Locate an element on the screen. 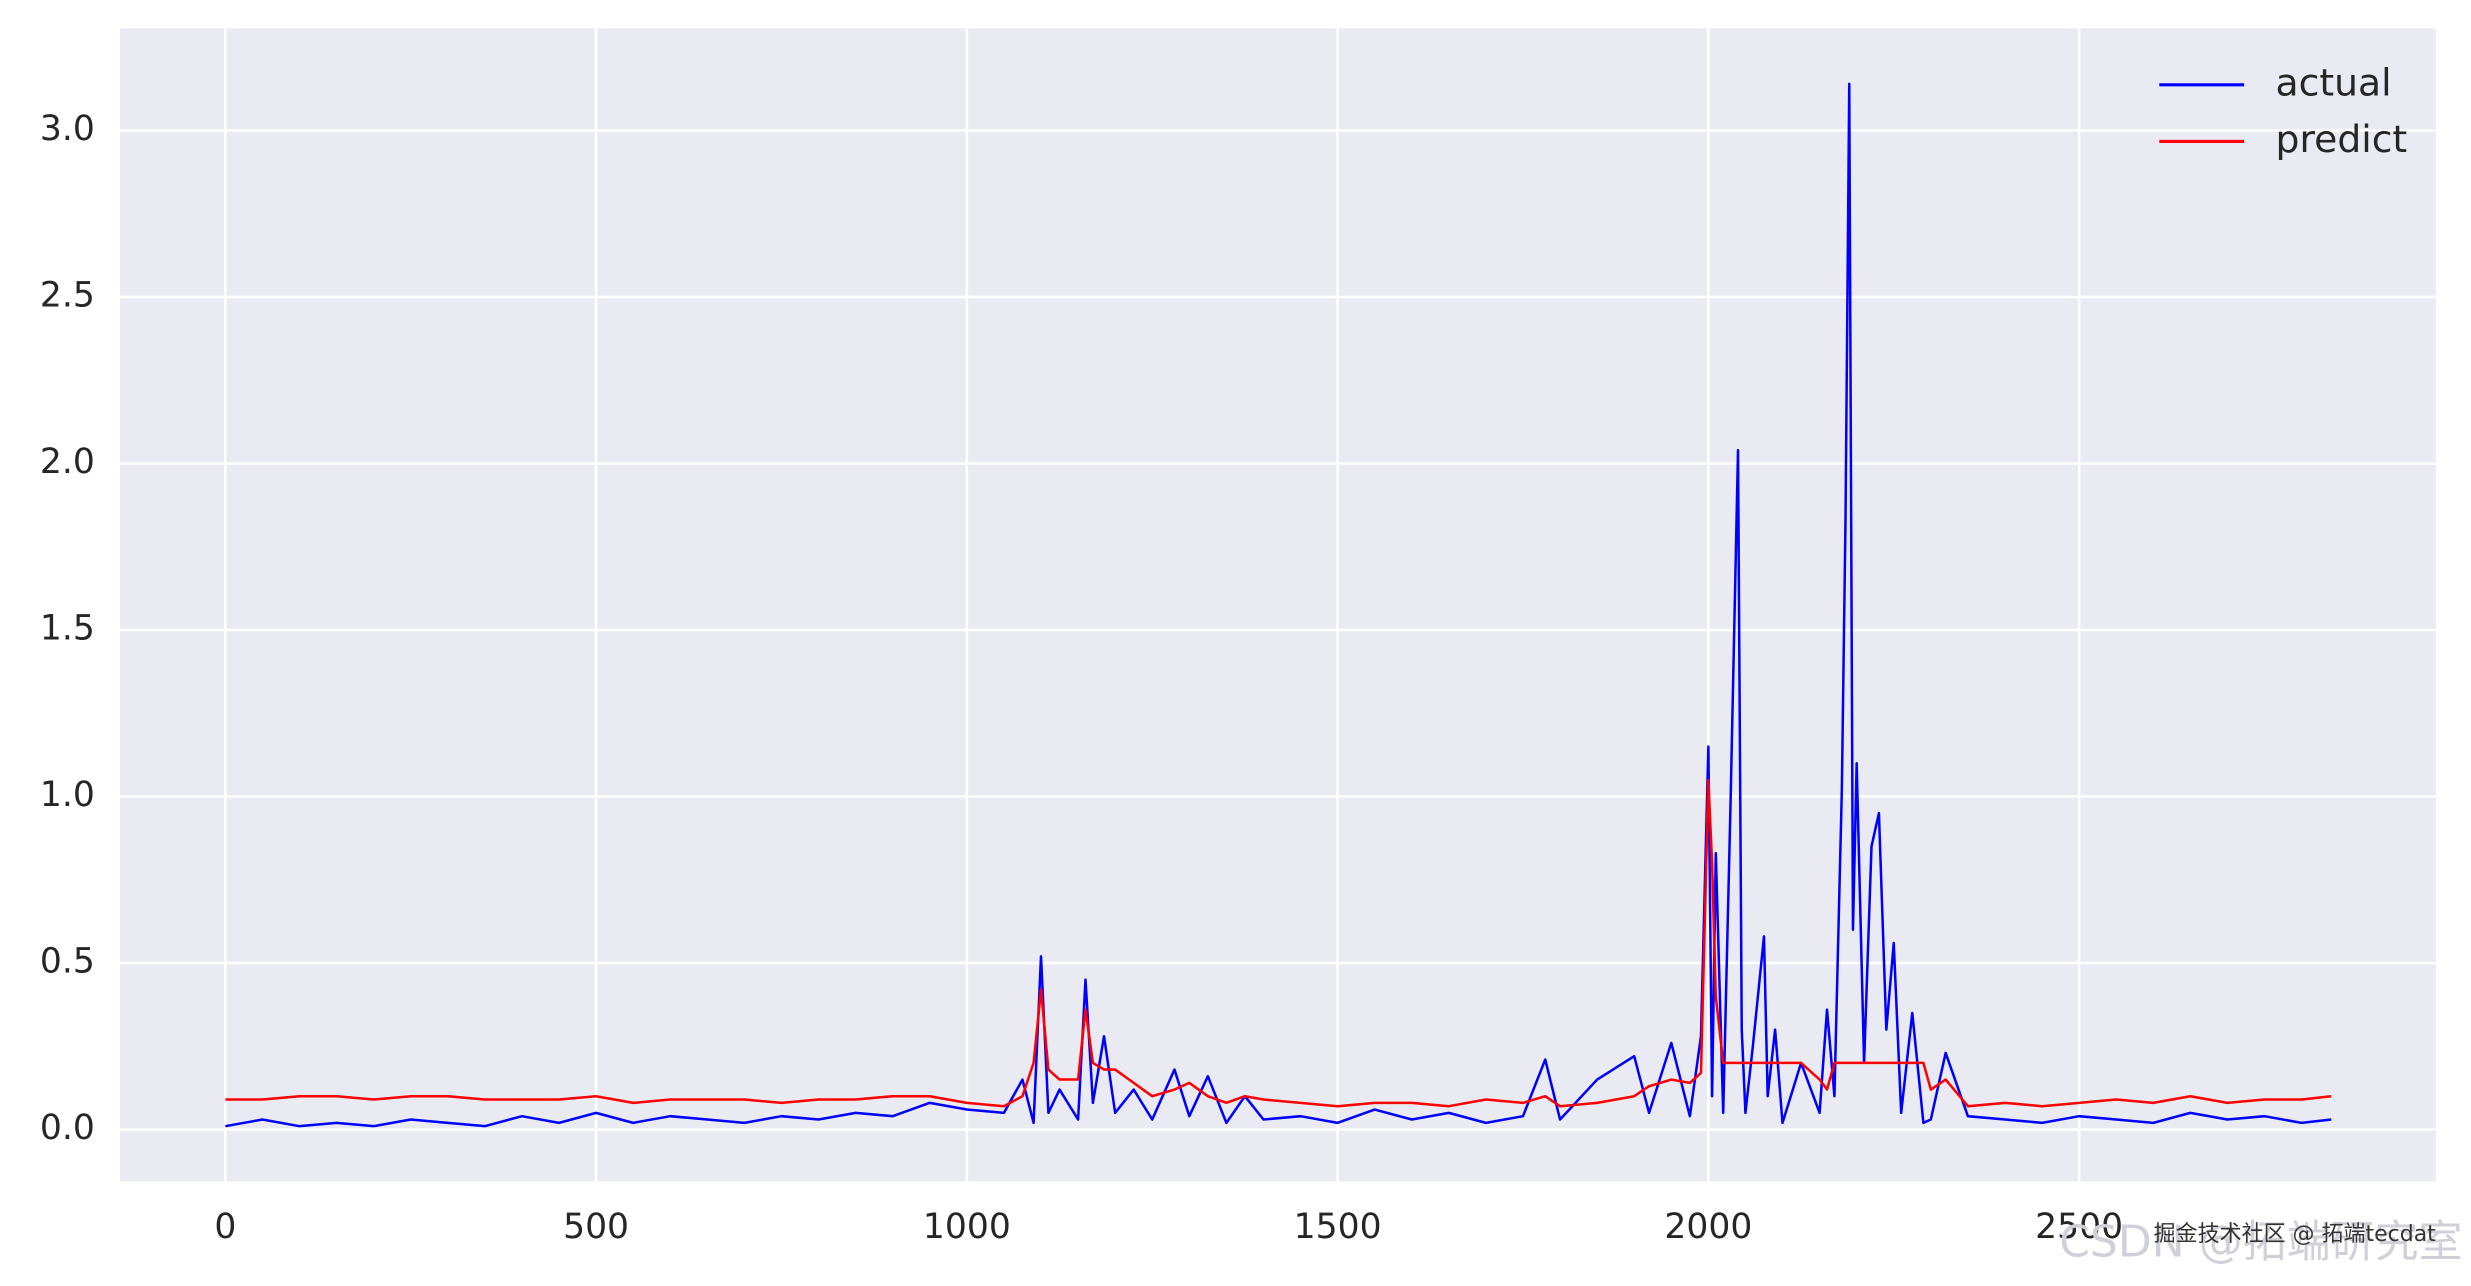  y-tick-label: 1.0 is located at coordinates (67, 795).